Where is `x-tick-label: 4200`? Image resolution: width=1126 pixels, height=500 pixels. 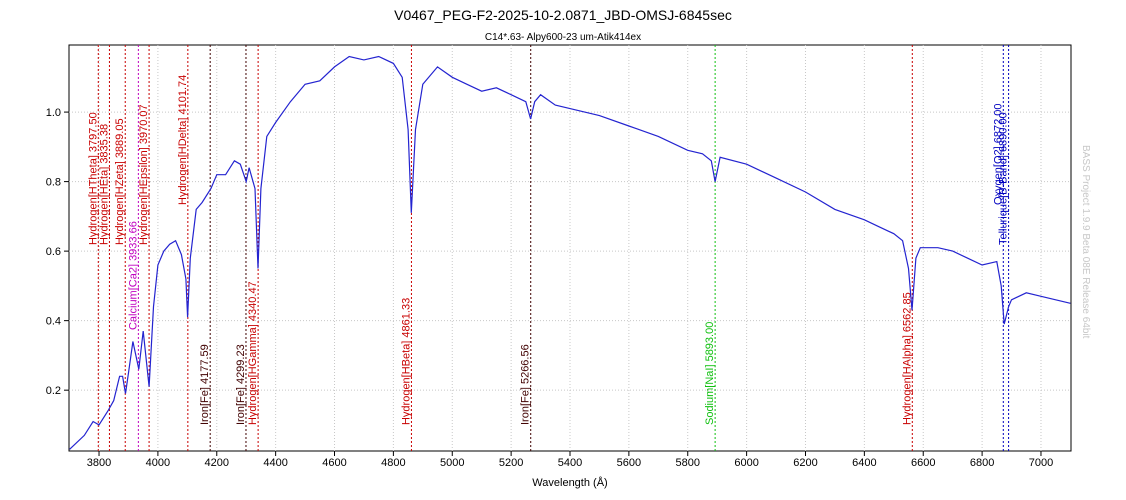 x-tick-label: 4200 is located at coordinates (217, 463).